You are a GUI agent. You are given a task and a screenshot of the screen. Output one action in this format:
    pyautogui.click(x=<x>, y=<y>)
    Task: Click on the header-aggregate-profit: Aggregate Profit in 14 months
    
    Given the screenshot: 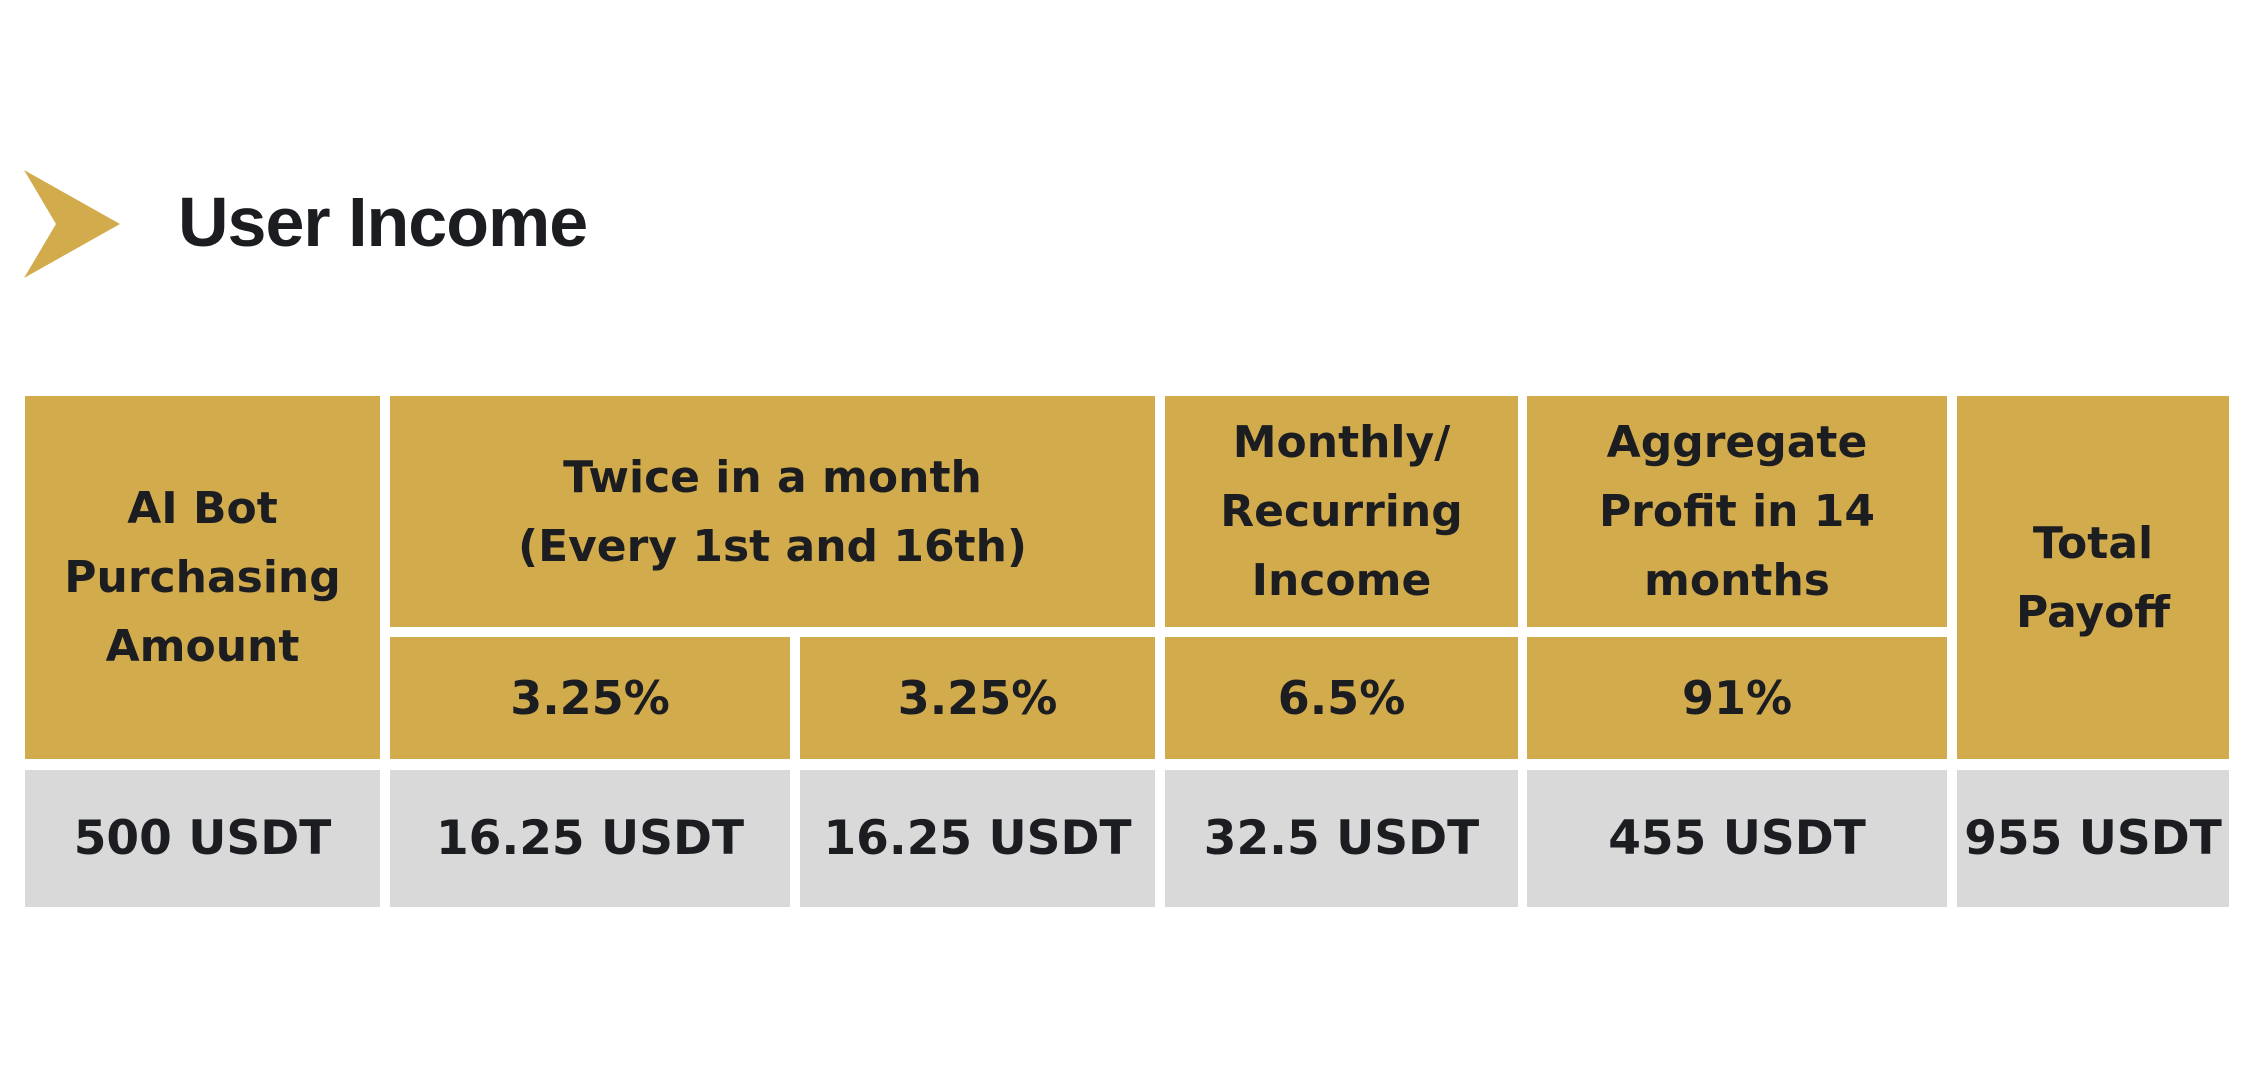 What is the action you would take?
    pyautogui.click(x=1737, y=511)
    